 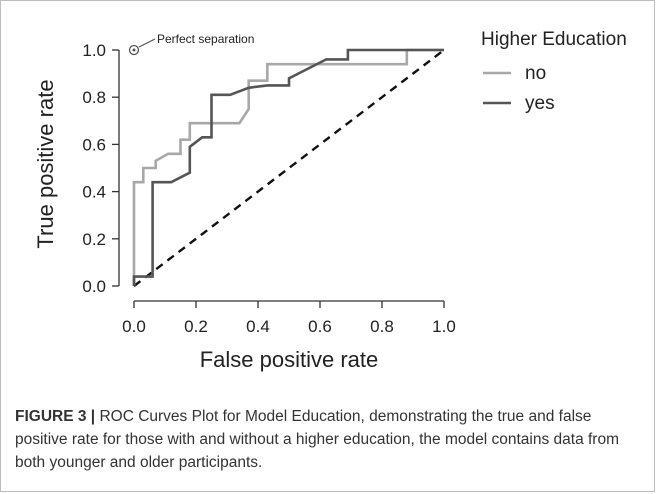 I want to click on y-tick-label: 0.2, so click(x=94, y=239).